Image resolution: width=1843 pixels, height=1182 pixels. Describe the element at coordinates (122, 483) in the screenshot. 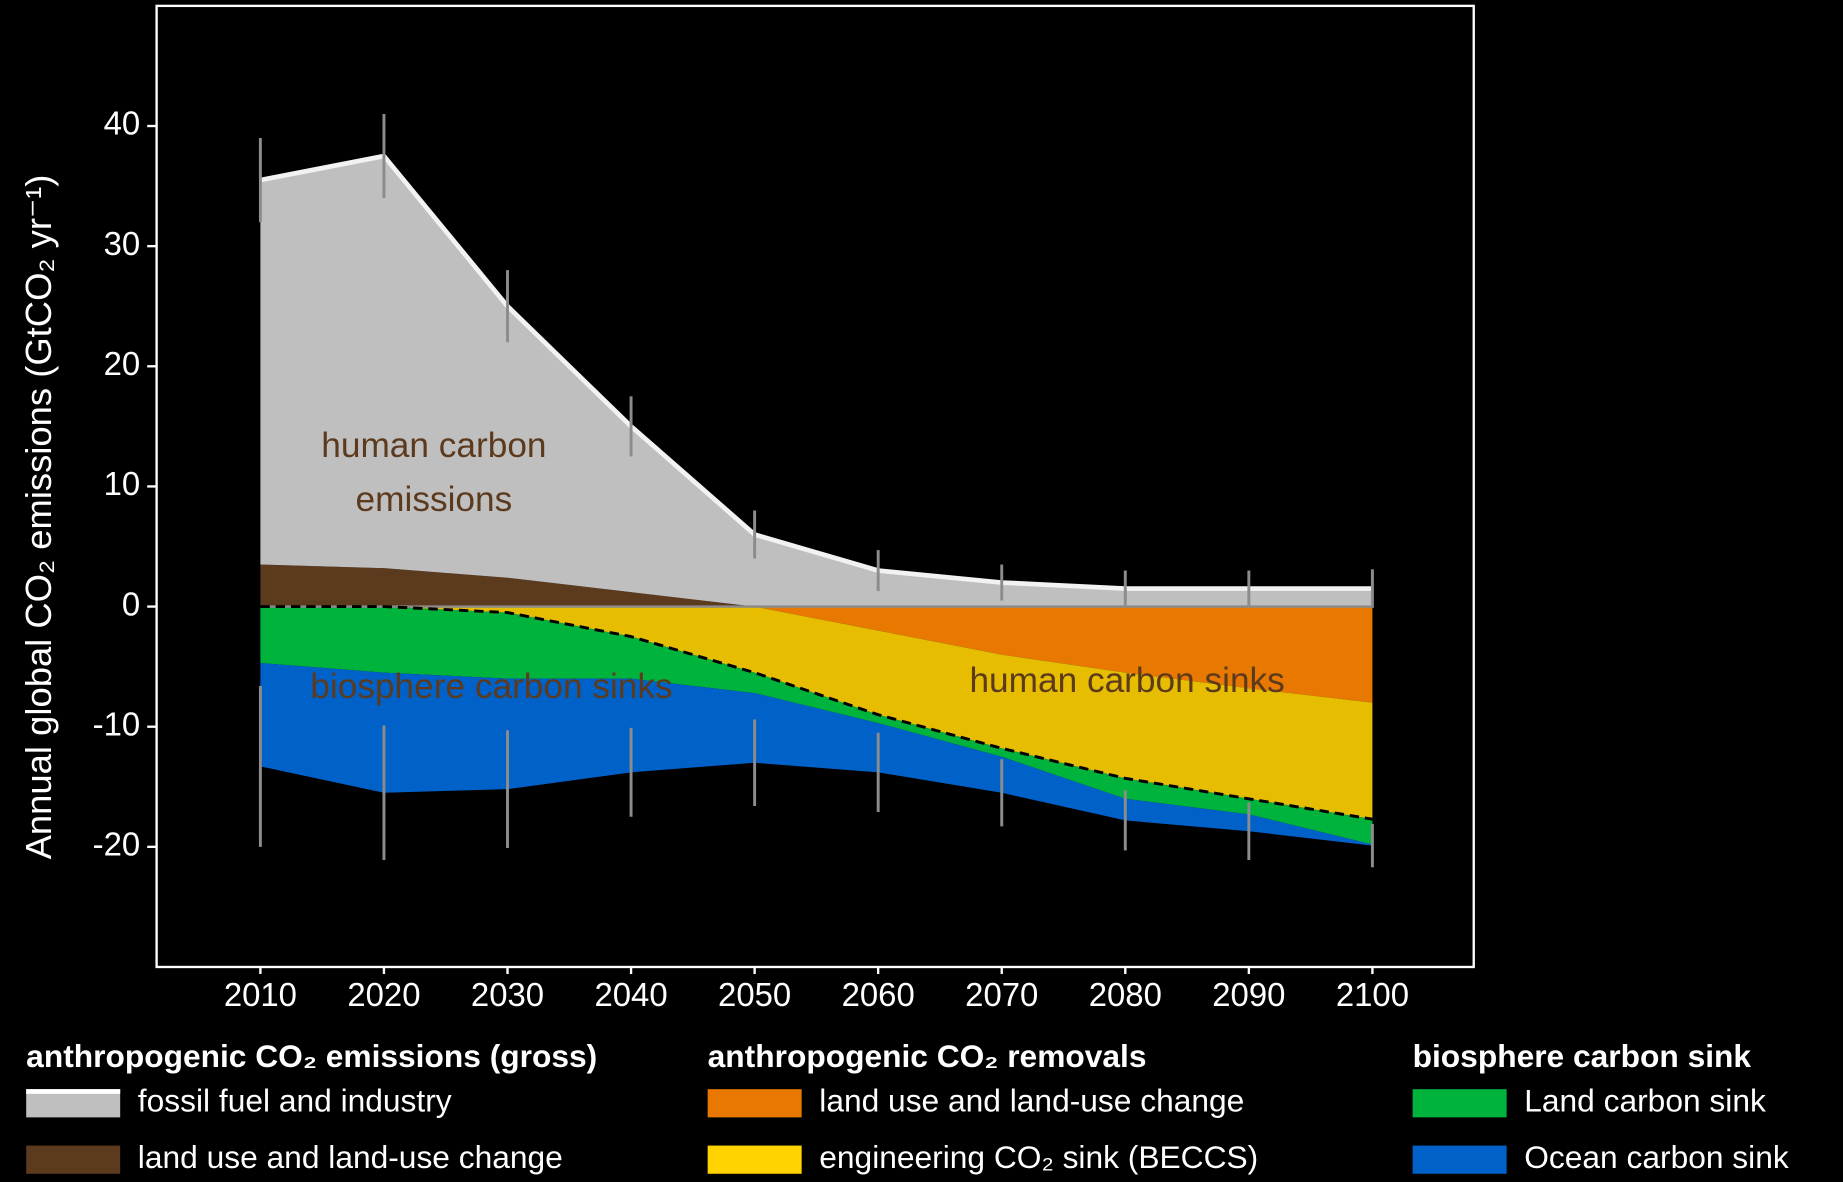

I see `y-tick-label: 10` at that location.